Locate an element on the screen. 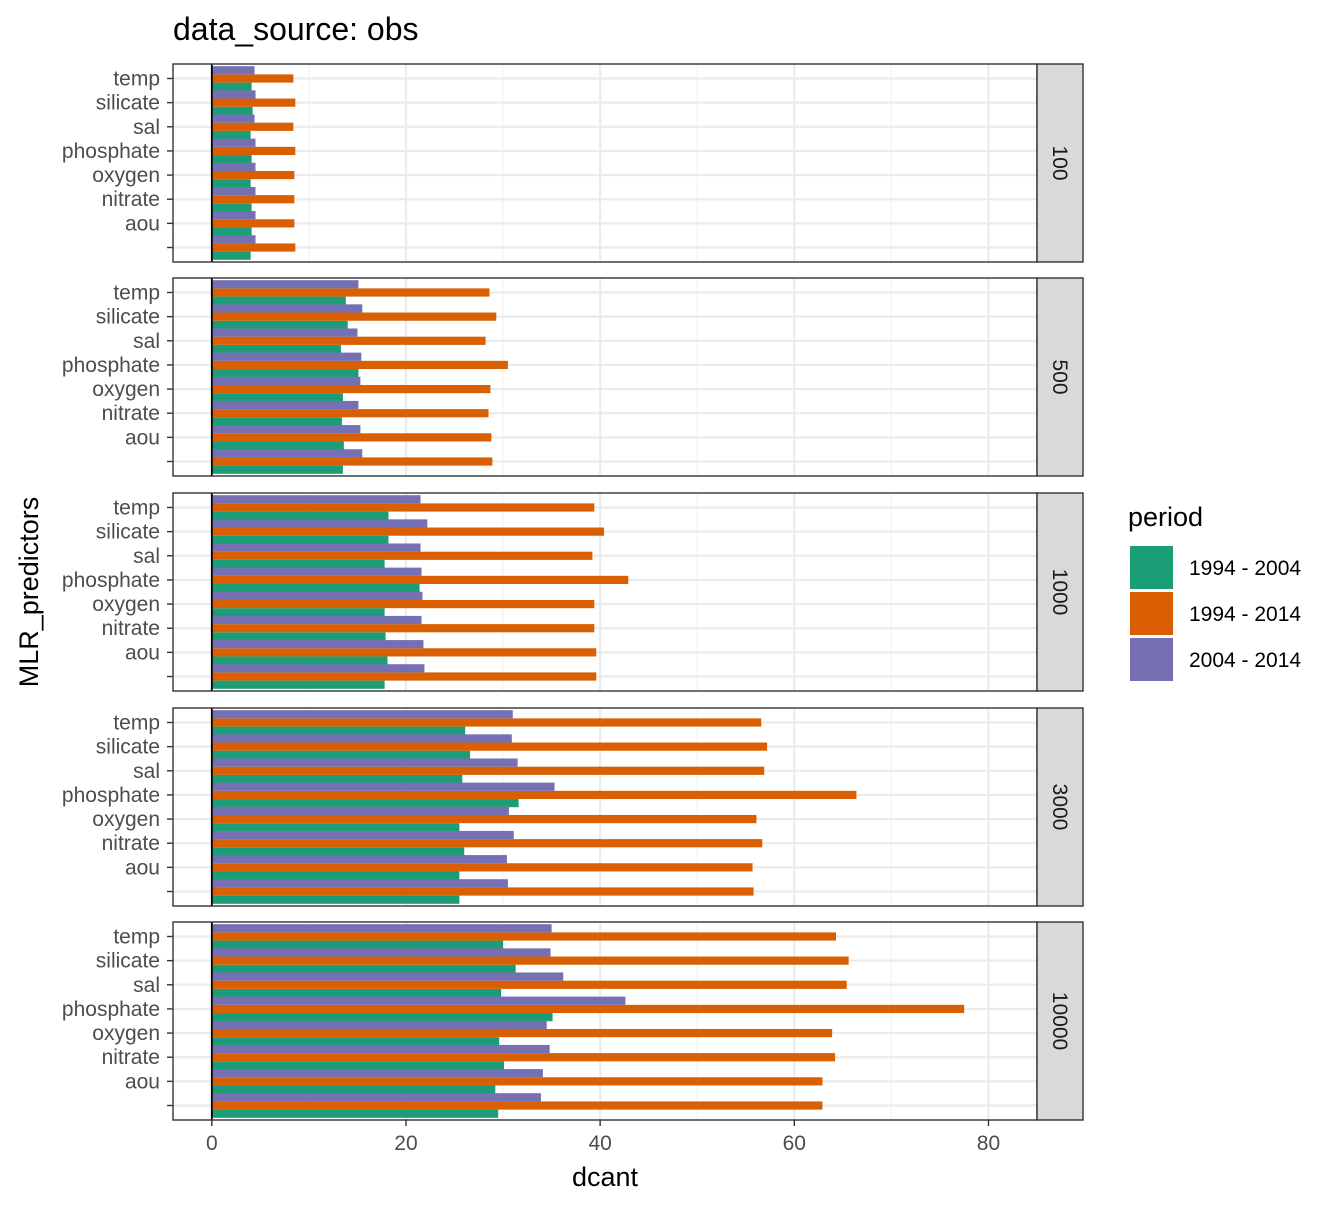 The width and height of the screenshot is (1344, 1209). x-axis-title: dcant is located at coordinates (605, 1177).